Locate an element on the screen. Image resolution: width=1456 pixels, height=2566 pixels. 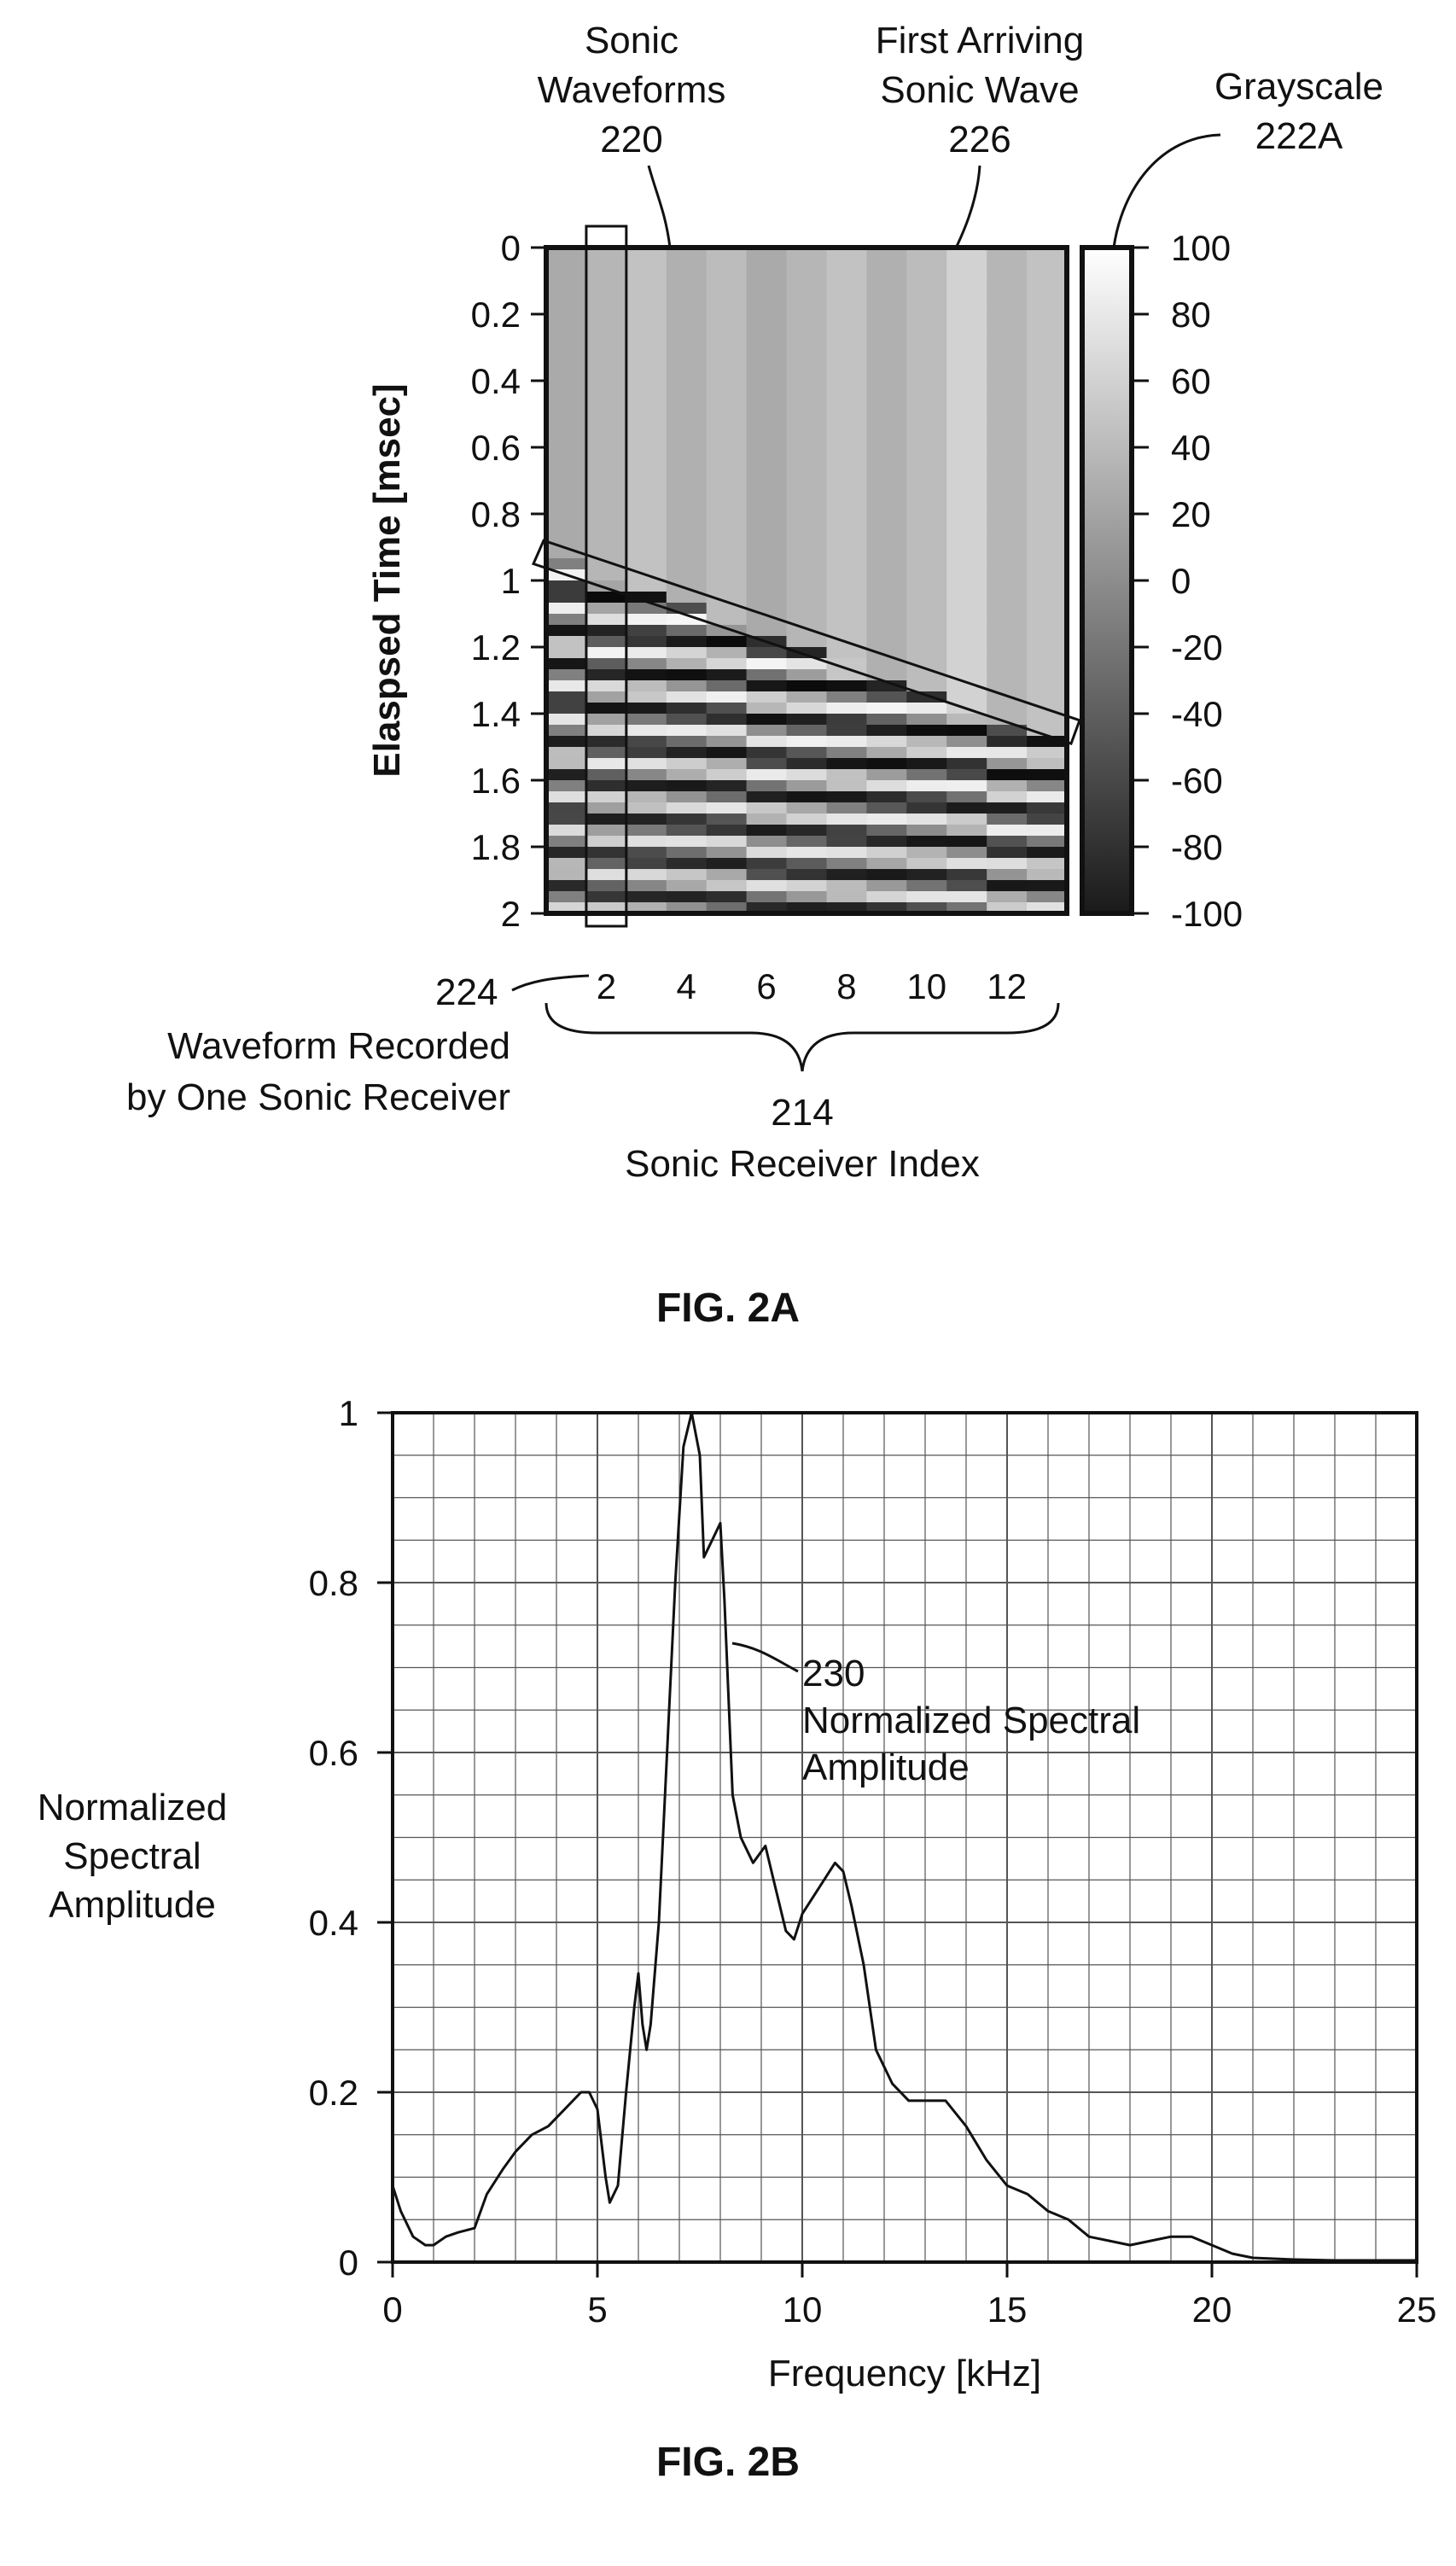
annotation-230-line3: Amplitude is located at coordinates (886, 1768).